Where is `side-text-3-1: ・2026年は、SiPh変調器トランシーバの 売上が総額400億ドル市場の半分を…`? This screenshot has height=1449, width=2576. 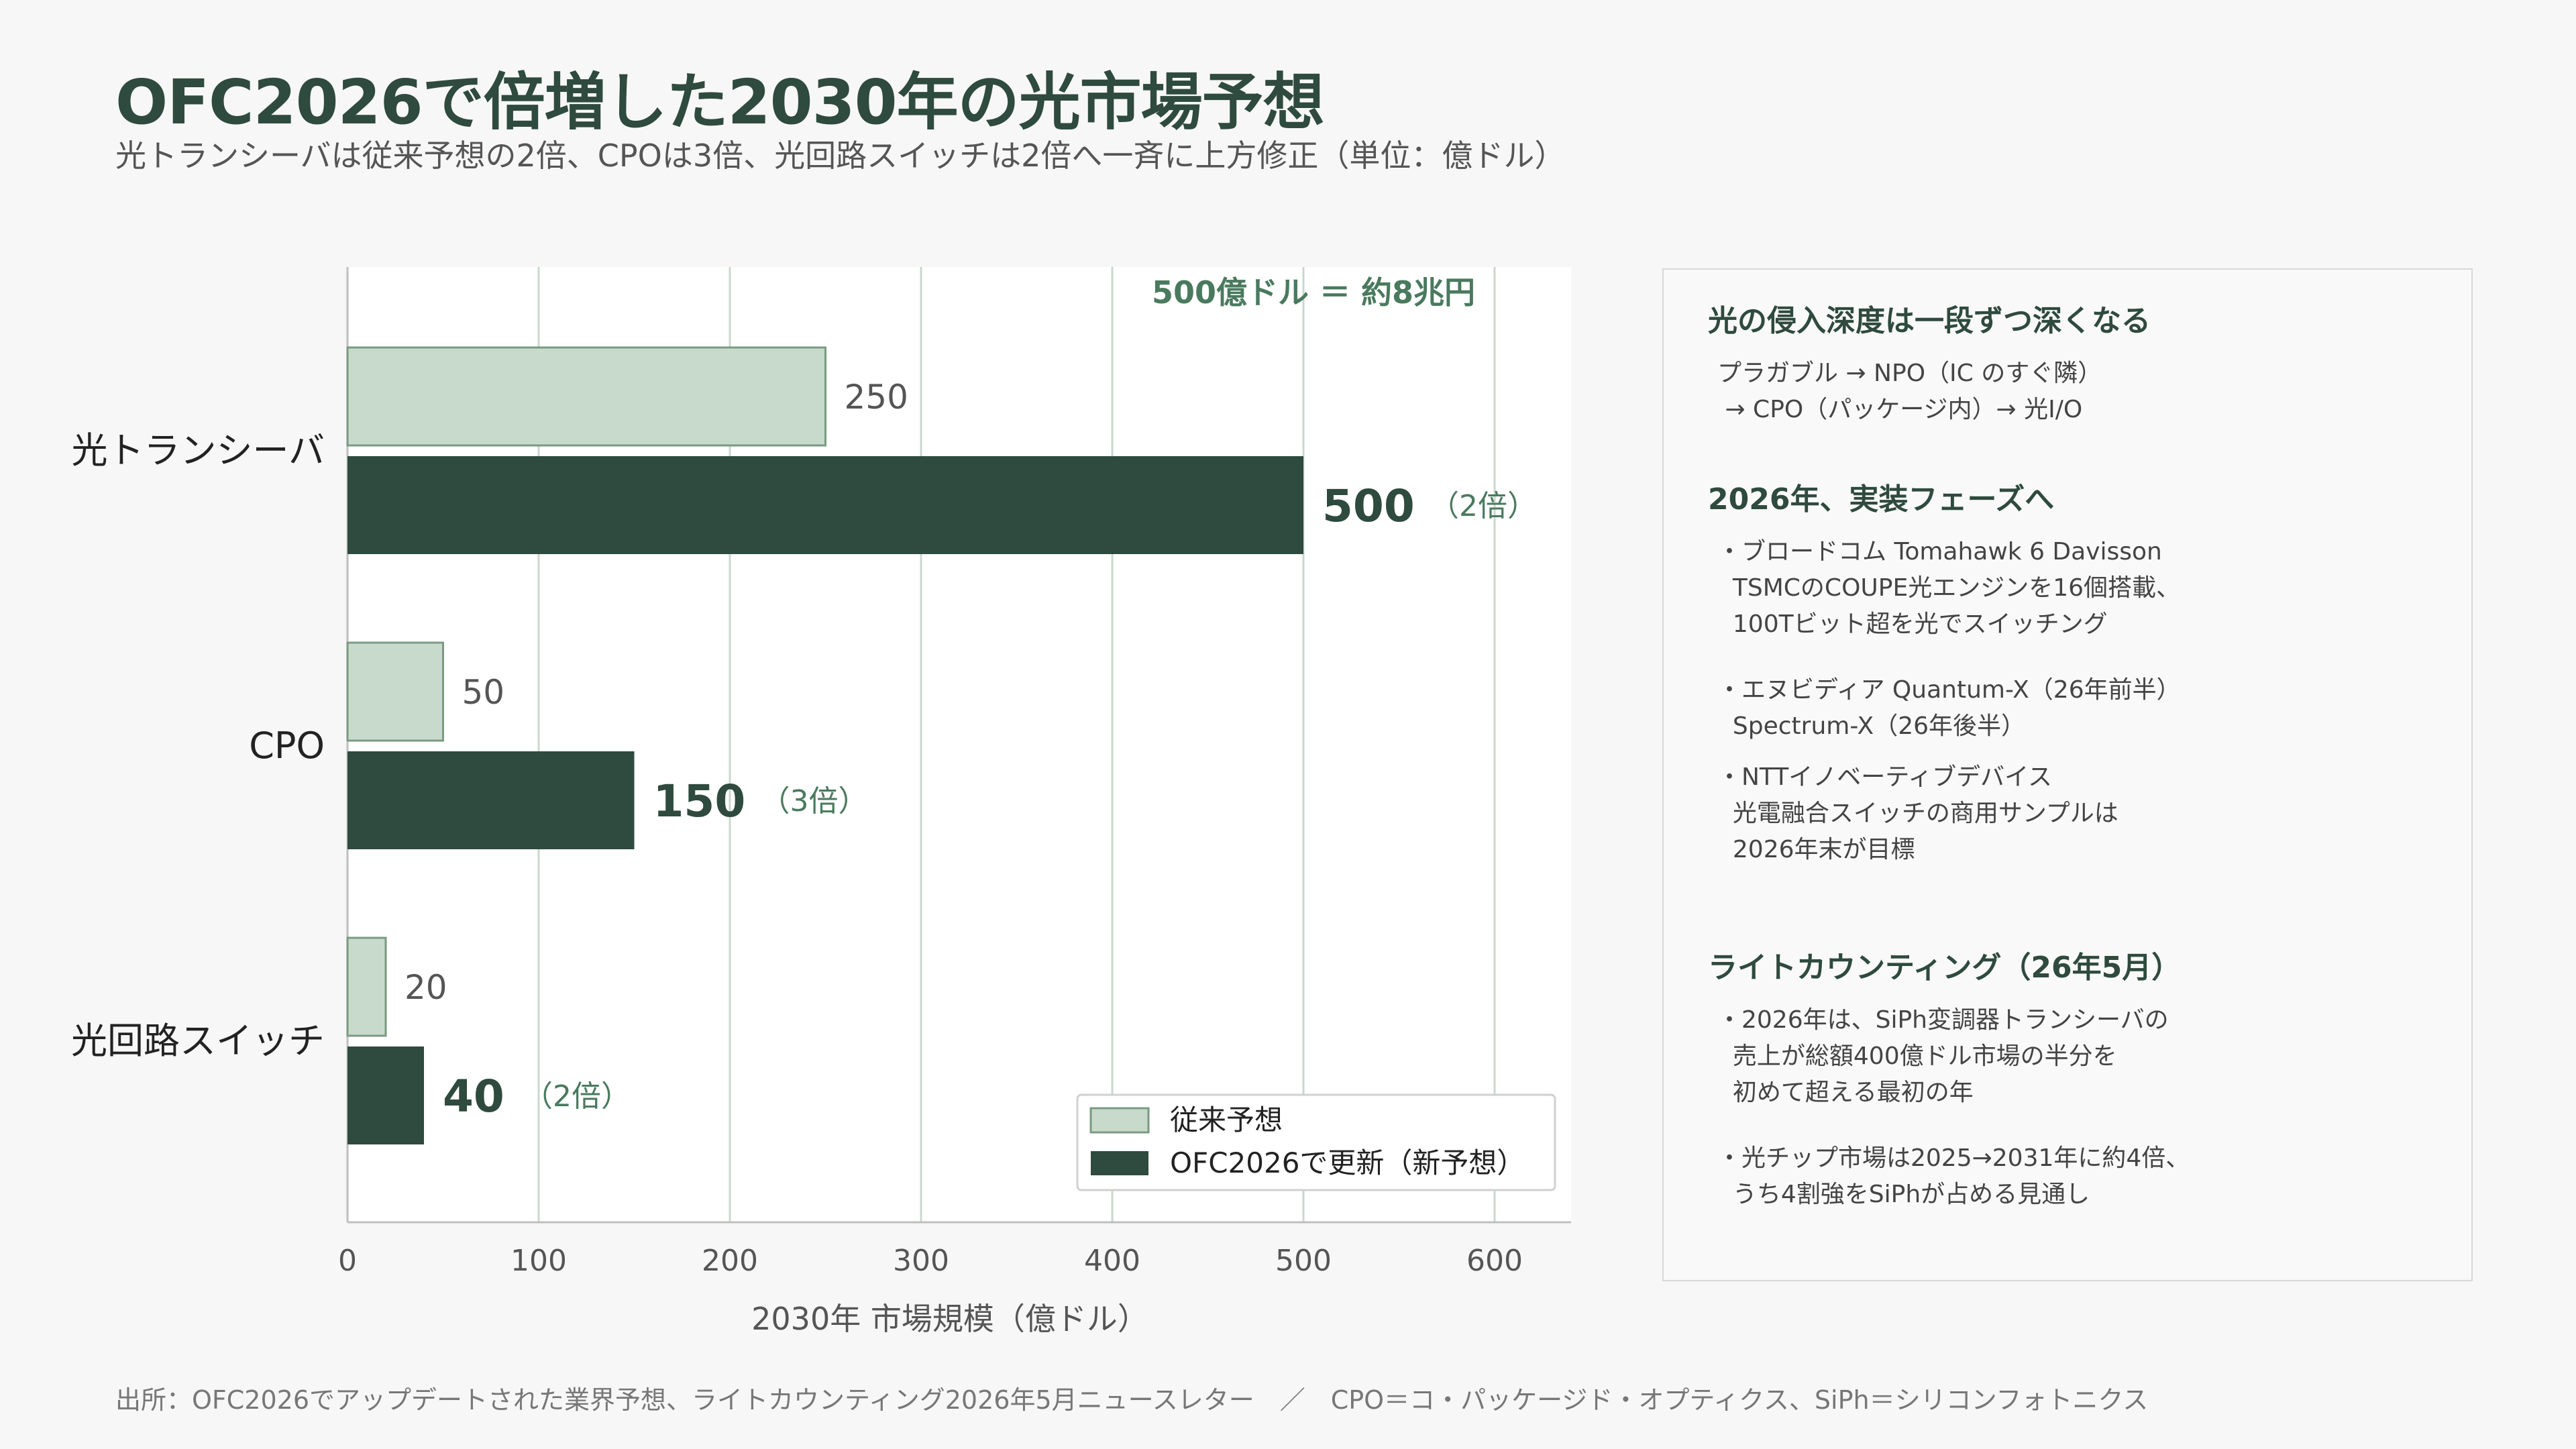 side-text-3-1: ・2026年は、SiPh変調器トランシーバの 売上が総額400億ドル市場の半分を… is located at coordinates (1943, 1056).